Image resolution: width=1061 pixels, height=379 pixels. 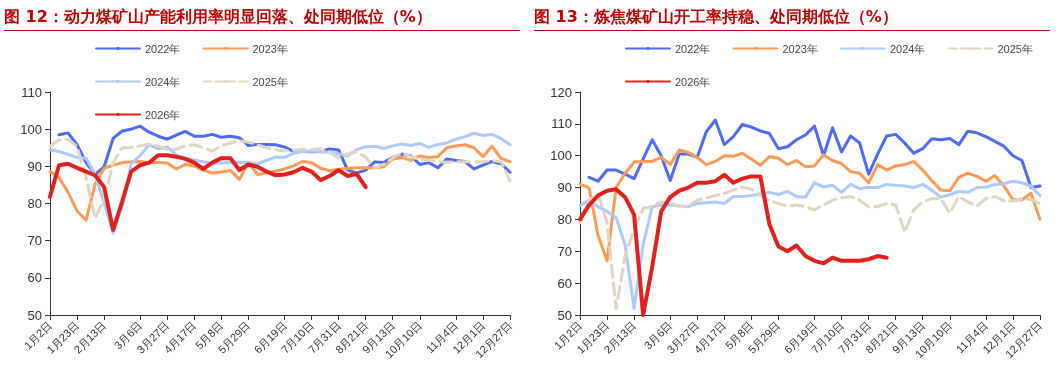 I want to click on chart-title: 图 13：炼焦煤矿山开工率持稳、处同期低位（%）, so click(x=792, y=17).